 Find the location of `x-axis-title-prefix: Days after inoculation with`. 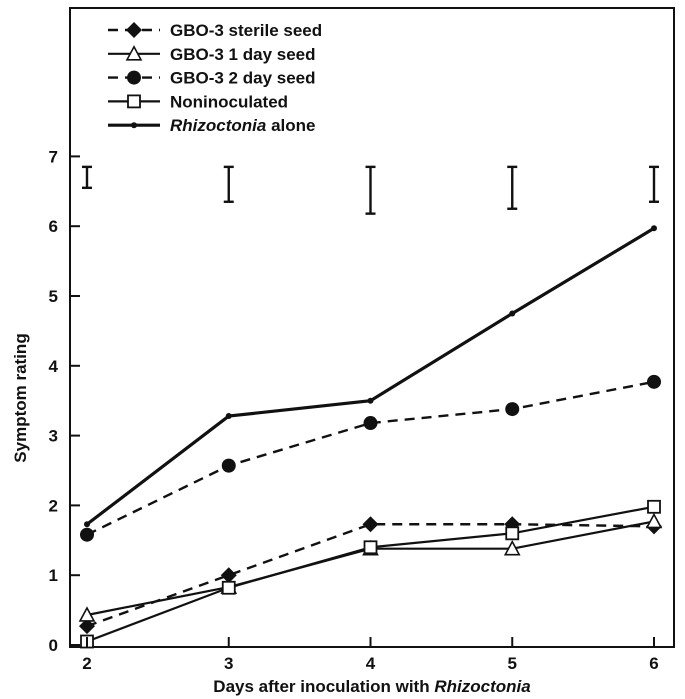

x-axis-title-prefix: Days after inoculation with is located at coordinates (323, 686).